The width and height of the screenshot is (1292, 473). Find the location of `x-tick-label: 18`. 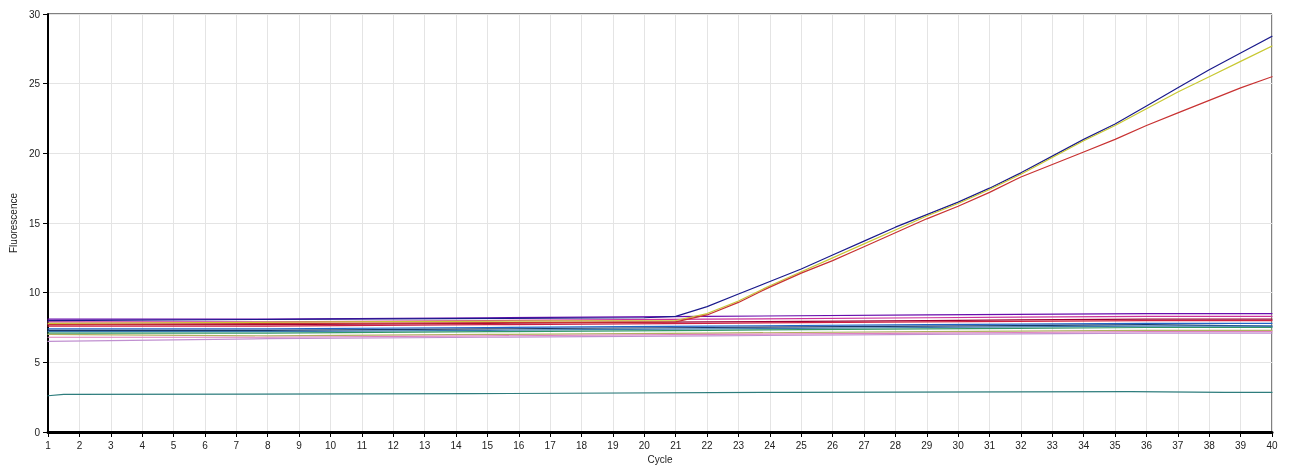

x-tick-label: 18 is located at coordinates (581, 445).